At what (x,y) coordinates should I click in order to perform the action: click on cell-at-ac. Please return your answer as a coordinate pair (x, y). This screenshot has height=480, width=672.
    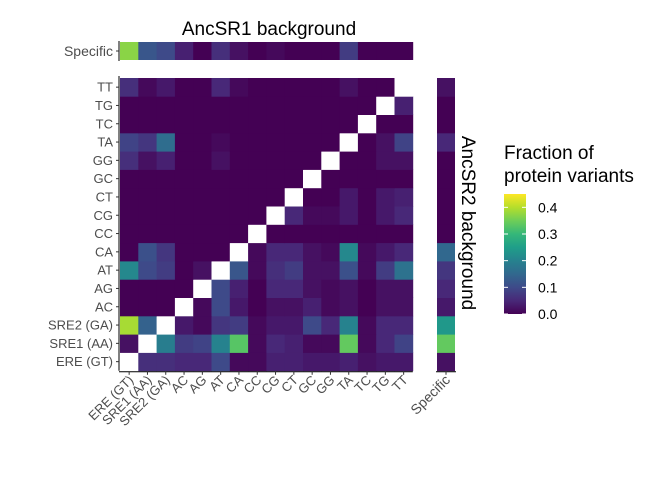
    Looking at the image, I should click on (184, 270).